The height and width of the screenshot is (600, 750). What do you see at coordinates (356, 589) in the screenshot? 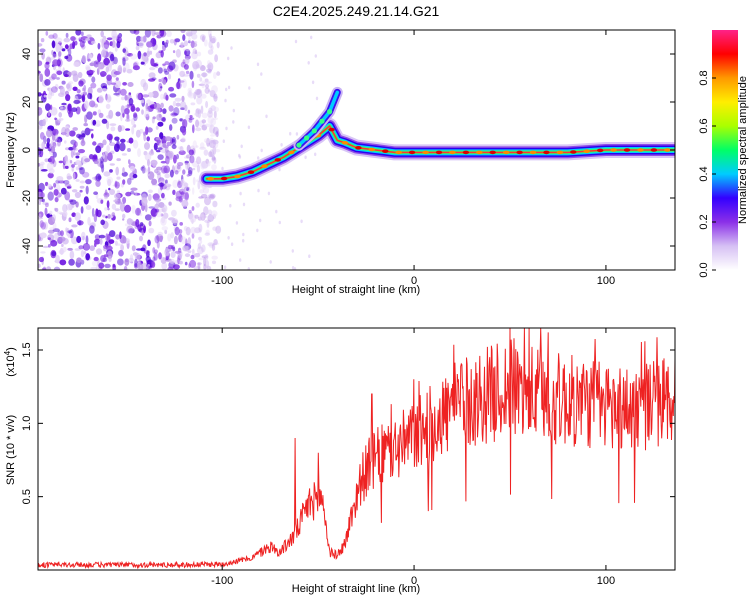
I see `snr-x-label: Height of straight line (km)` at bounding box center [356, 589].